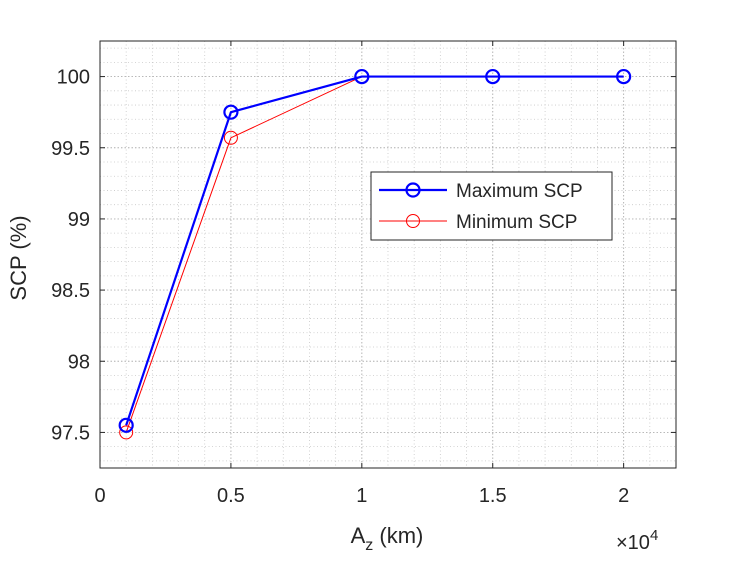  Describe the element at coordinates (70, 291) in the screenshot. I see `y-tick-label: 98.5` at that location.